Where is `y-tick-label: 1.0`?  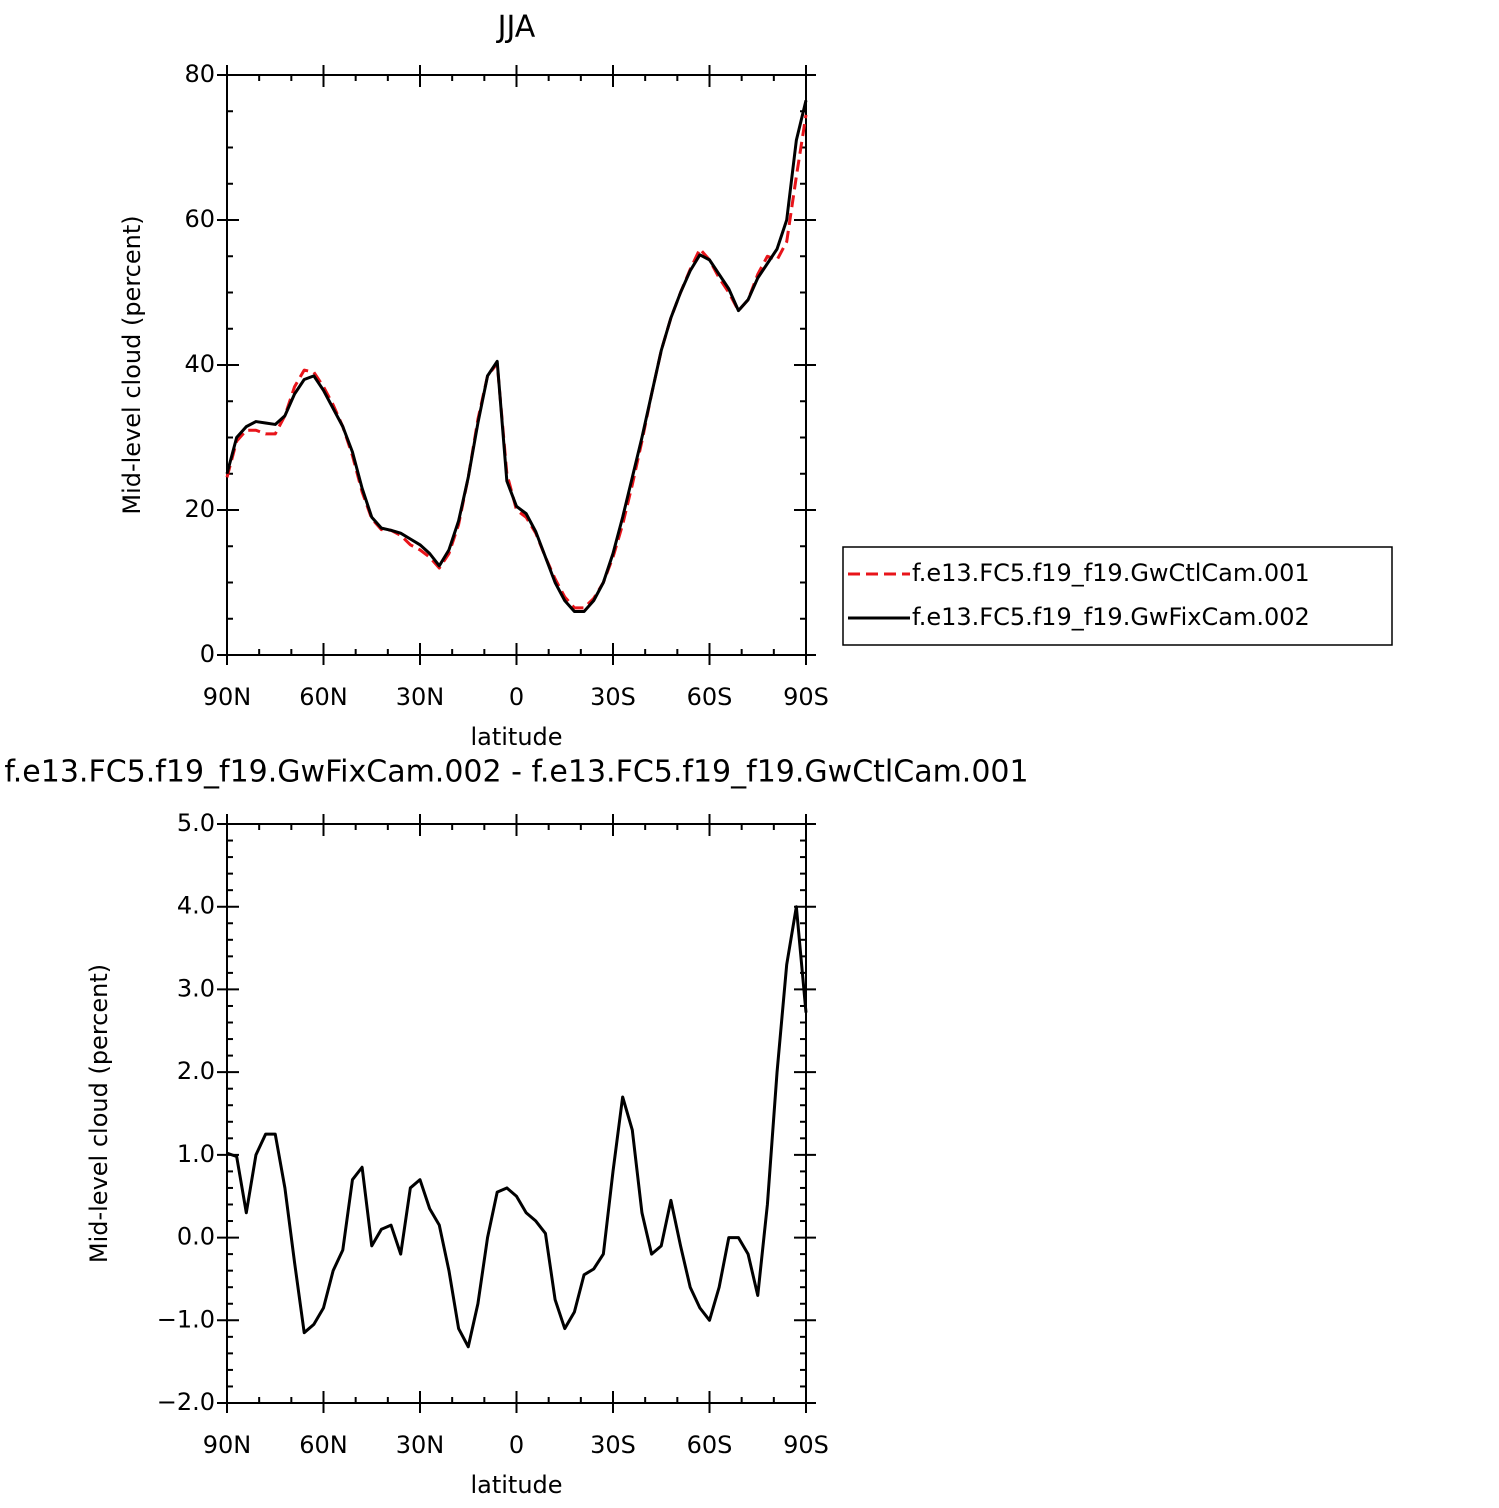
y-tick-label: 1.0 is located at coordinates (196, 1154).